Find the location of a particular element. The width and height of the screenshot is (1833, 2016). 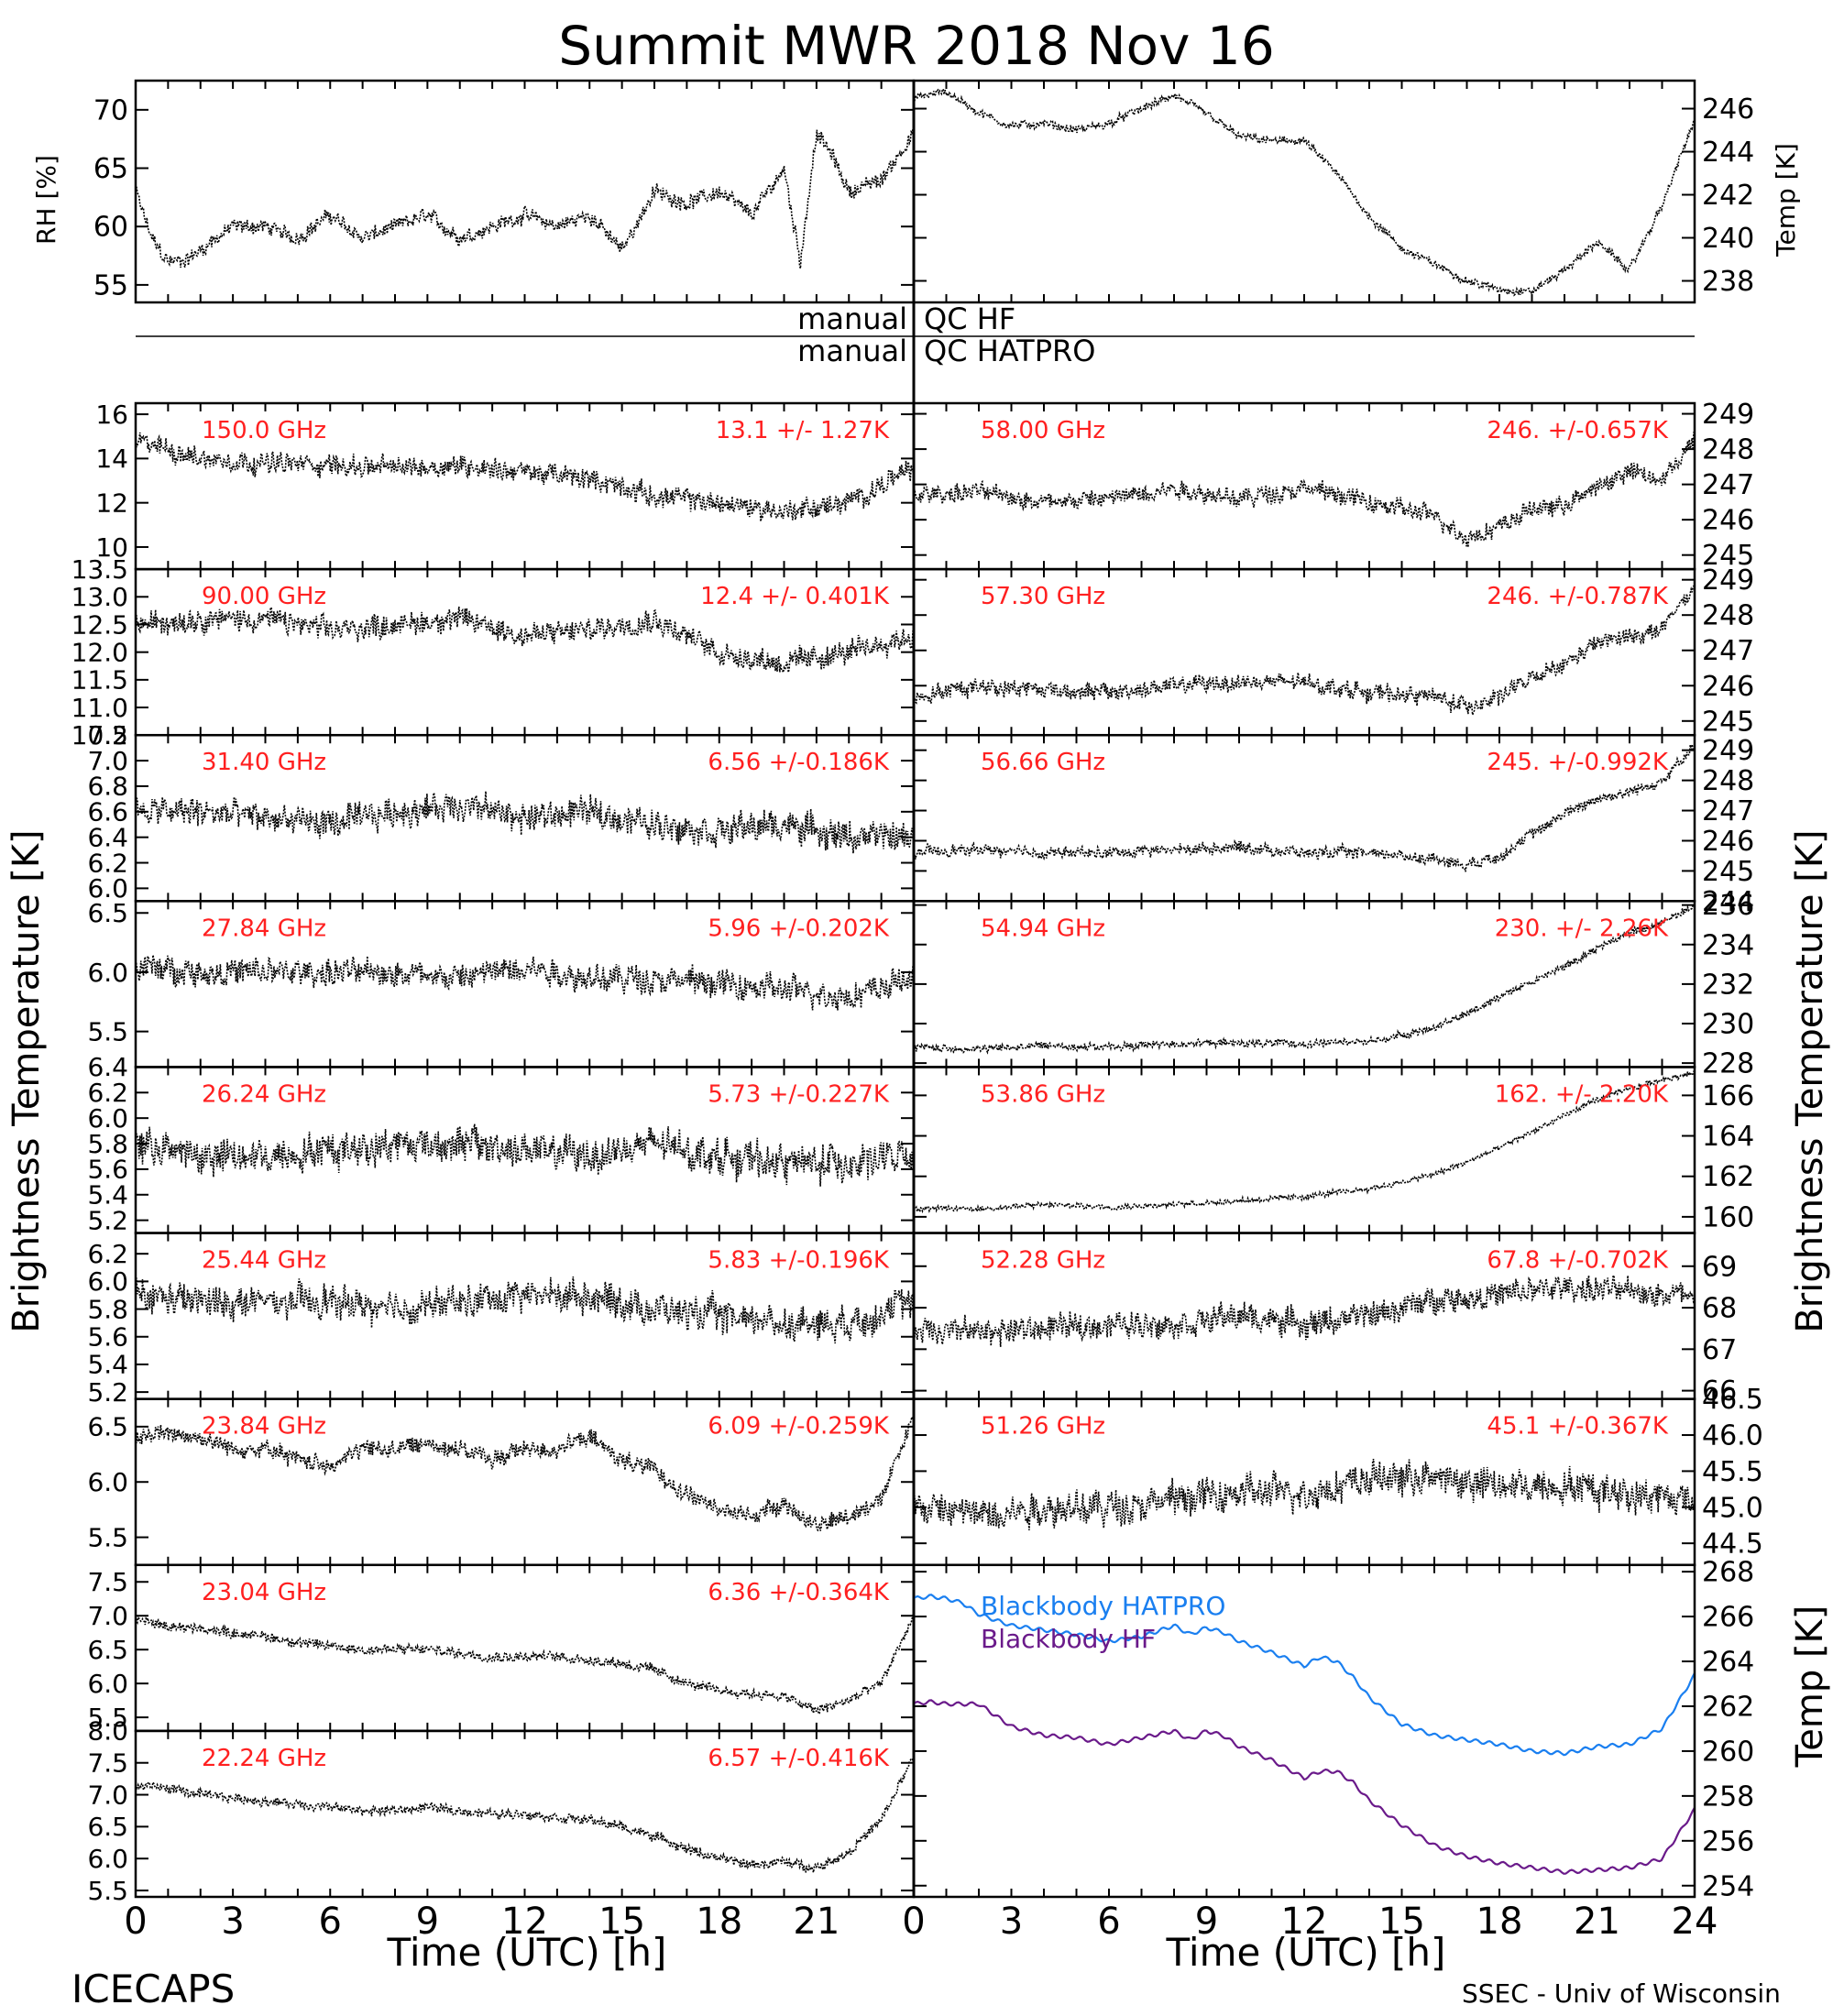

x-tick-label-right: 9 is located at coordinates (1206, 1922).